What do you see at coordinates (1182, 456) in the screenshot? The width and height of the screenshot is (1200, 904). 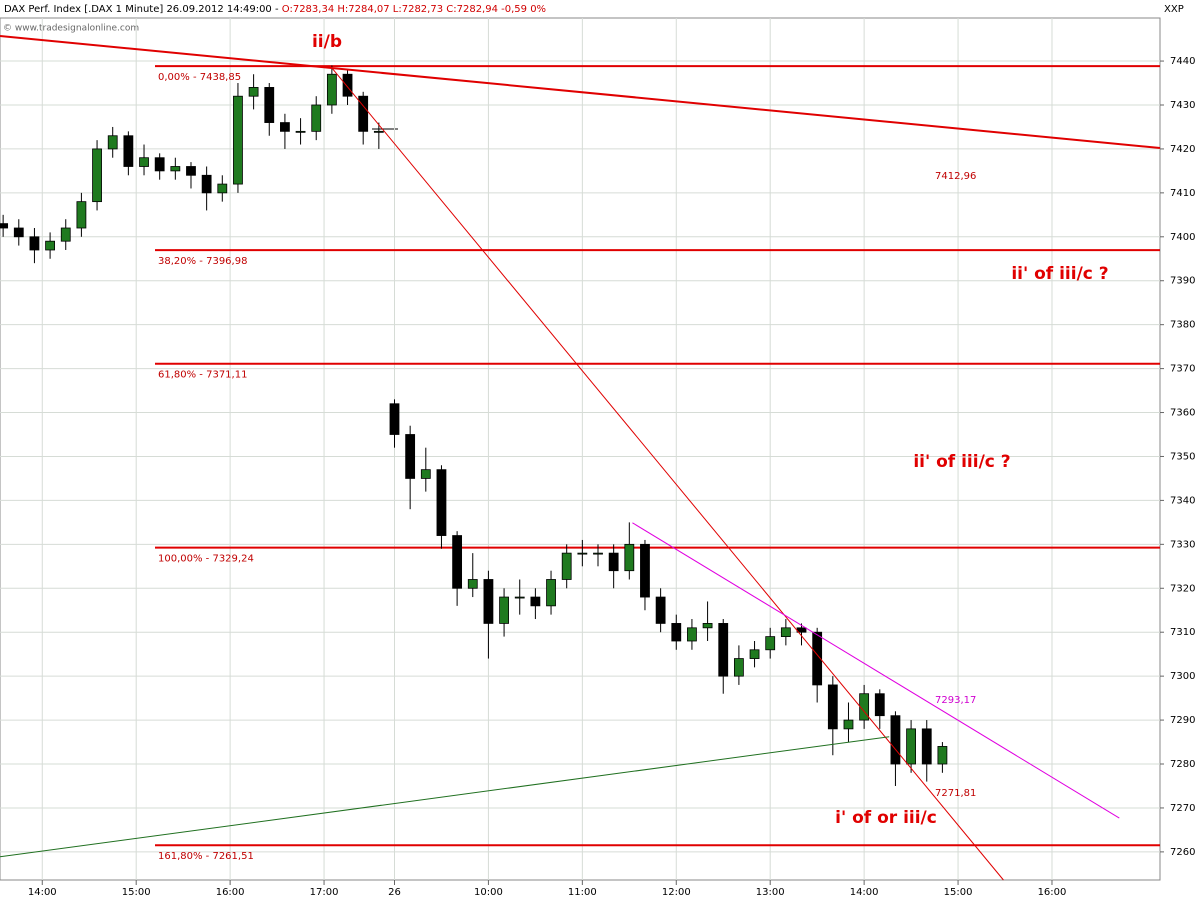 I see `y-tick-label: 7350` at bounding box center [1182, 456].